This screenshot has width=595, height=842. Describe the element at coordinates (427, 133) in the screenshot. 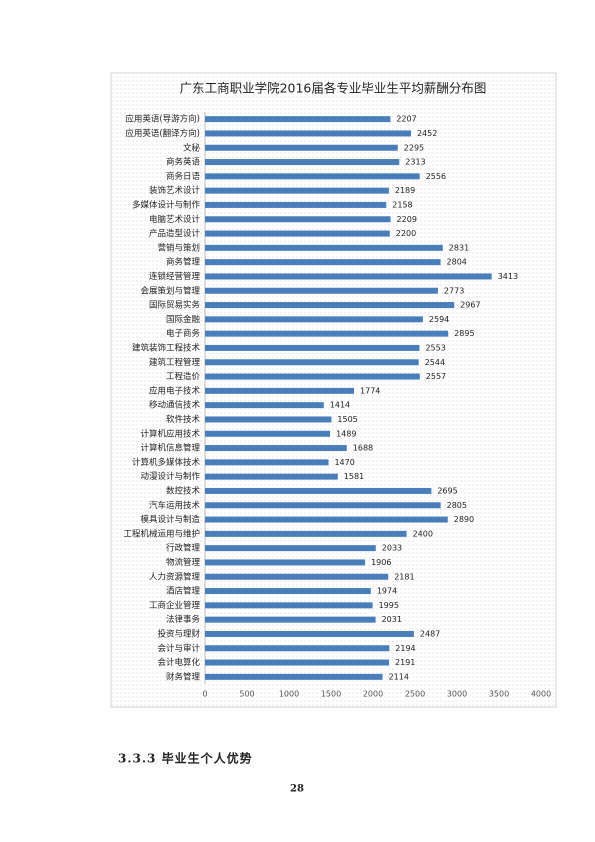

I see `value-label: 2452` at that location.